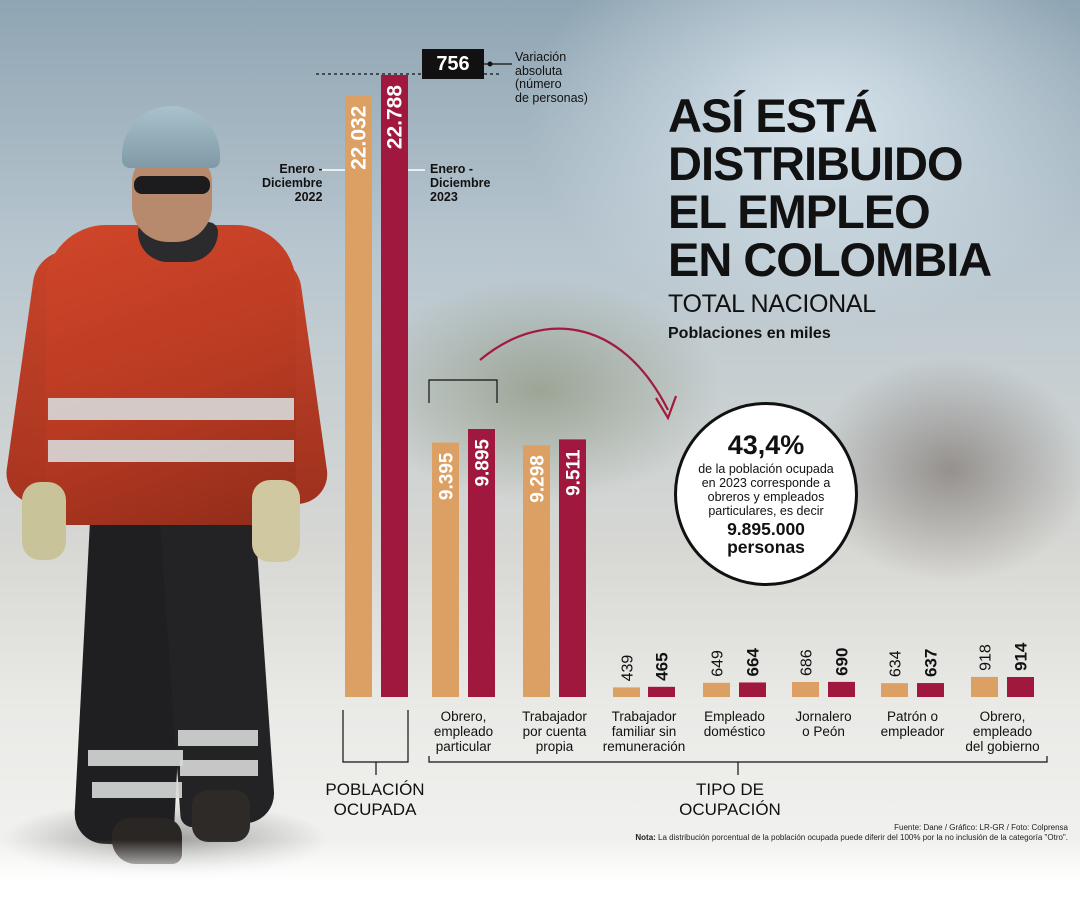  Describe the element at coordinates (931, 663) in the screenshot. I see `value-label-2023-6: 637` at that location.